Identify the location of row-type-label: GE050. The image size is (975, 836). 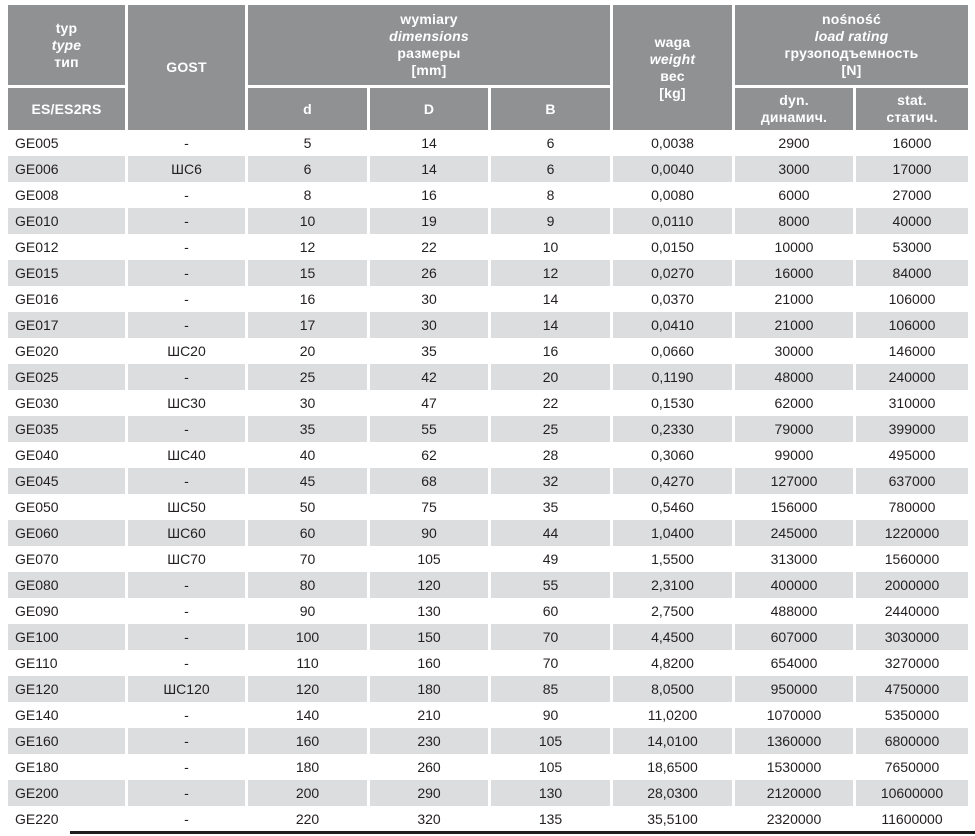
(37, 507).